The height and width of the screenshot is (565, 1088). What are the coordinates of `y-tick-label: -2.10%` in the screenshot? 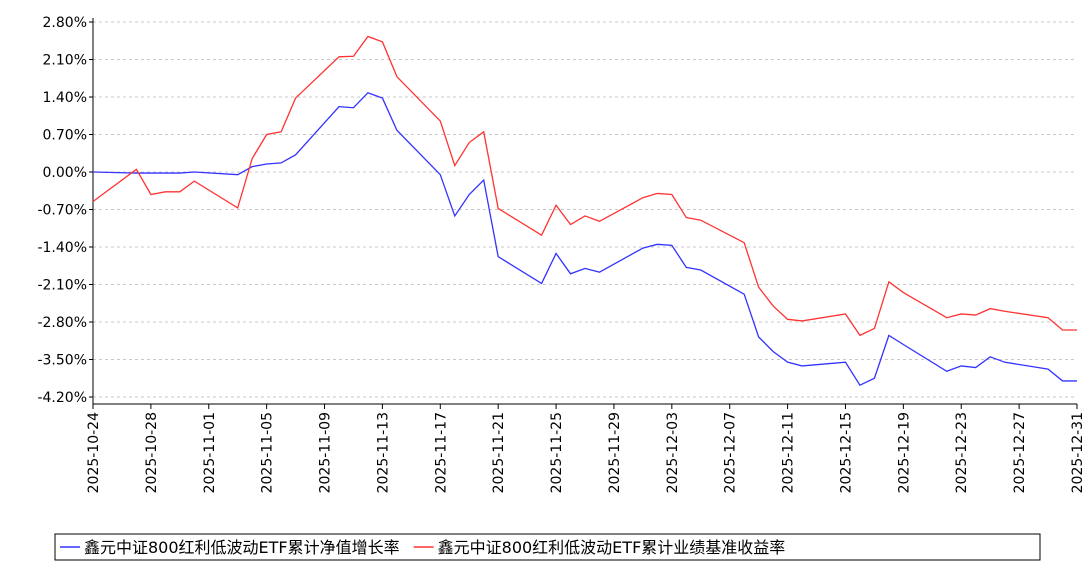 It's located at (62, 286).